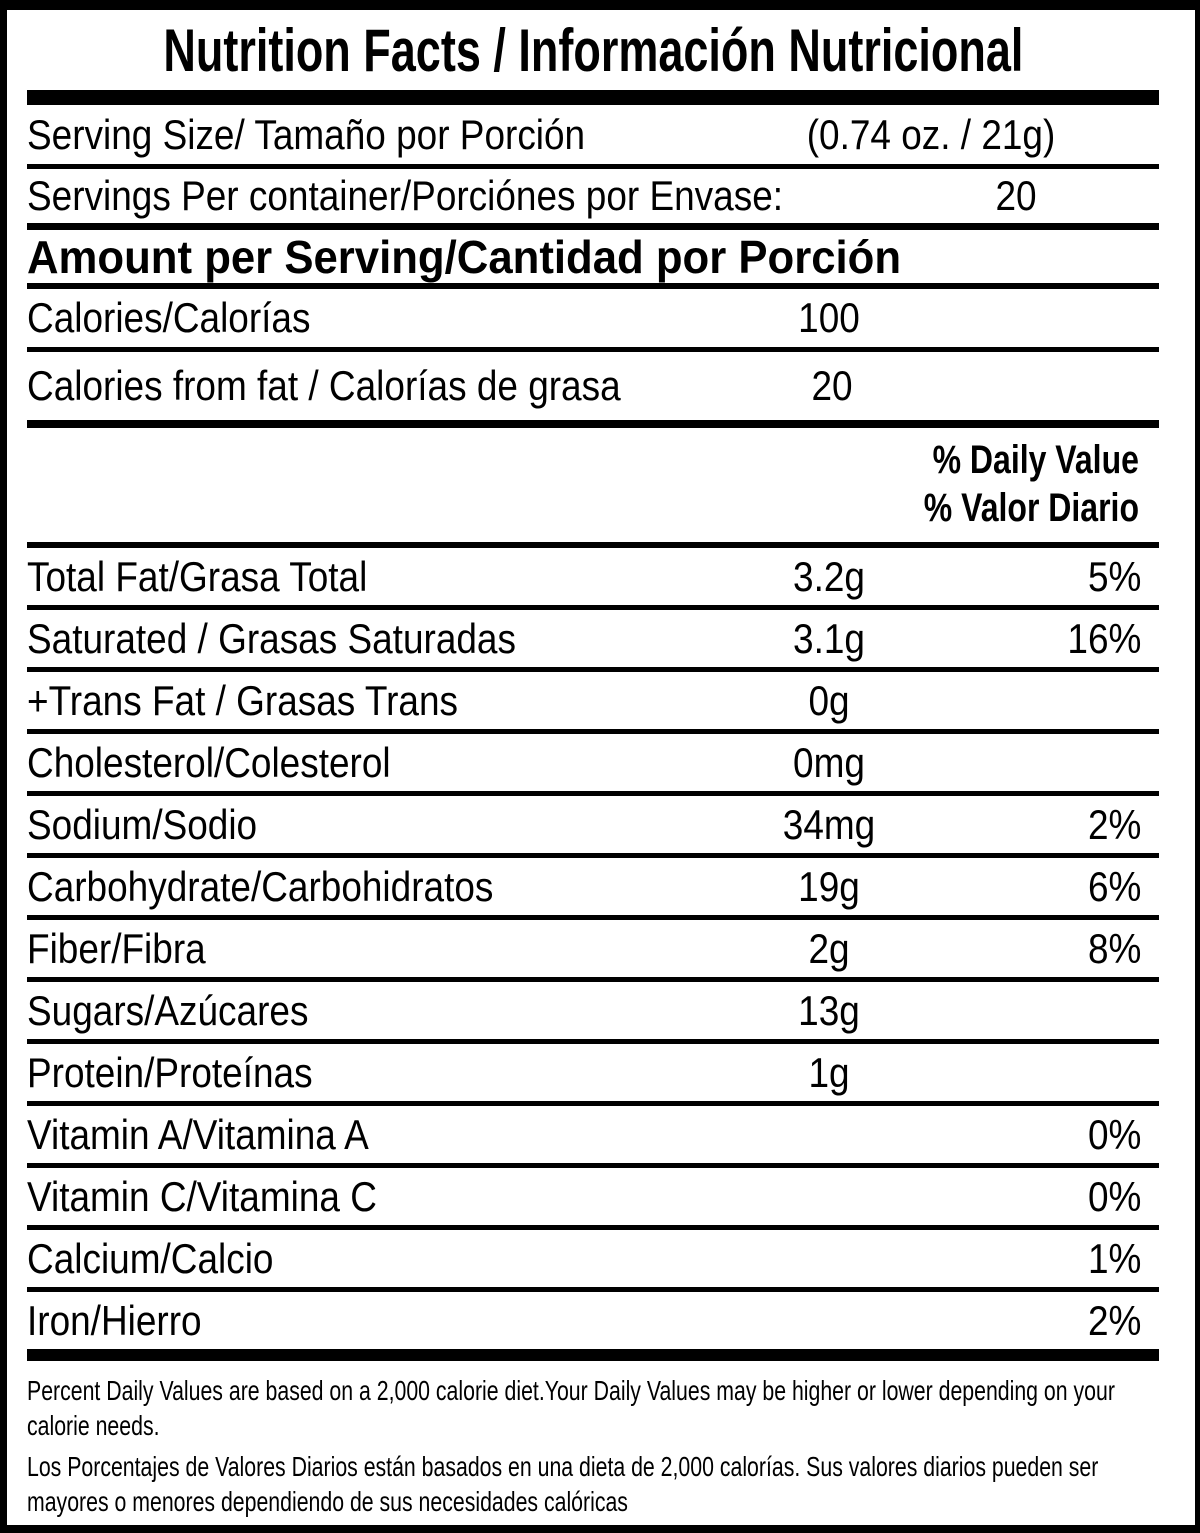 This screenshot has height=1533, width=1200. Describe the element at coordinates (1114, 948) in the screenshot. I see `fiber-dv: 8%` at that location.